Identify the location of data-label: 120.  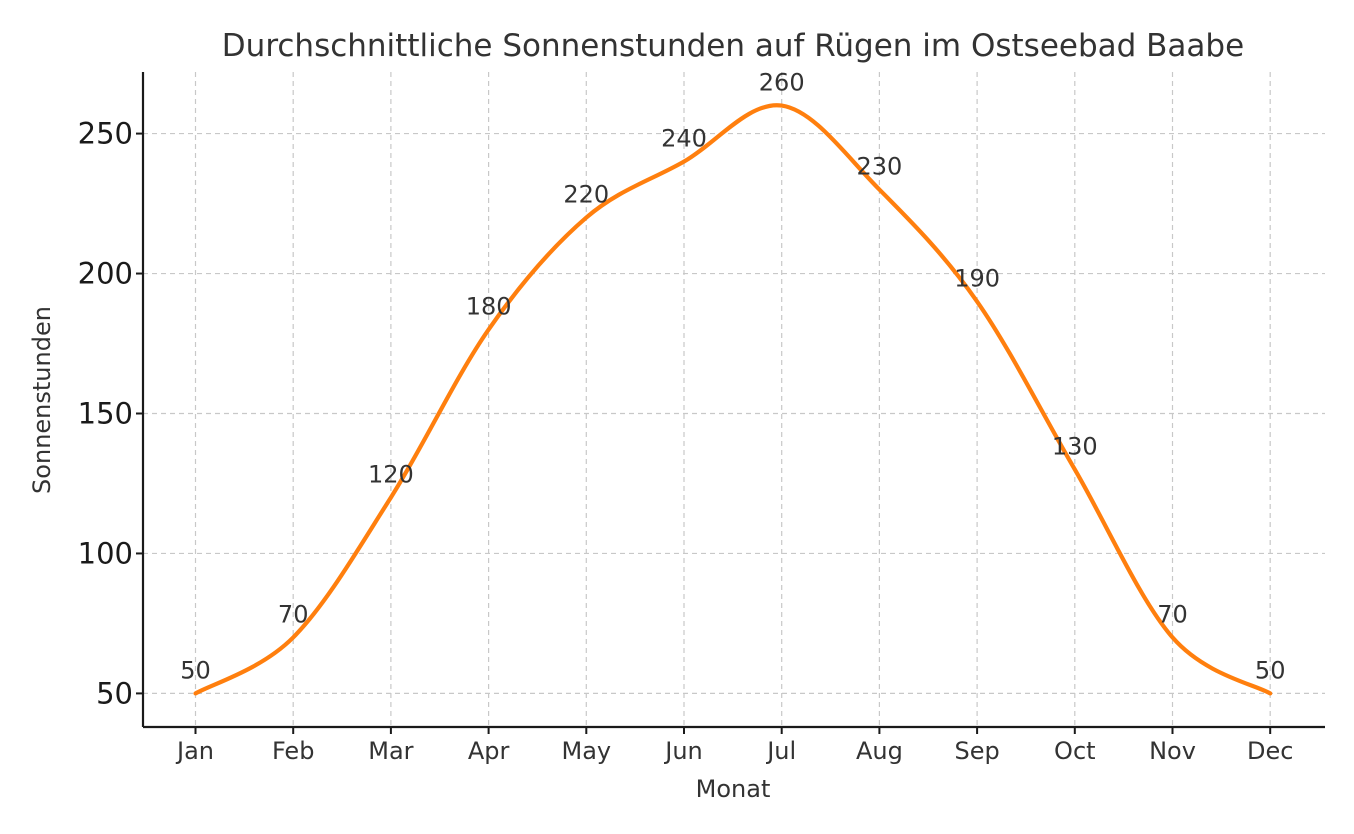
(391, 474).